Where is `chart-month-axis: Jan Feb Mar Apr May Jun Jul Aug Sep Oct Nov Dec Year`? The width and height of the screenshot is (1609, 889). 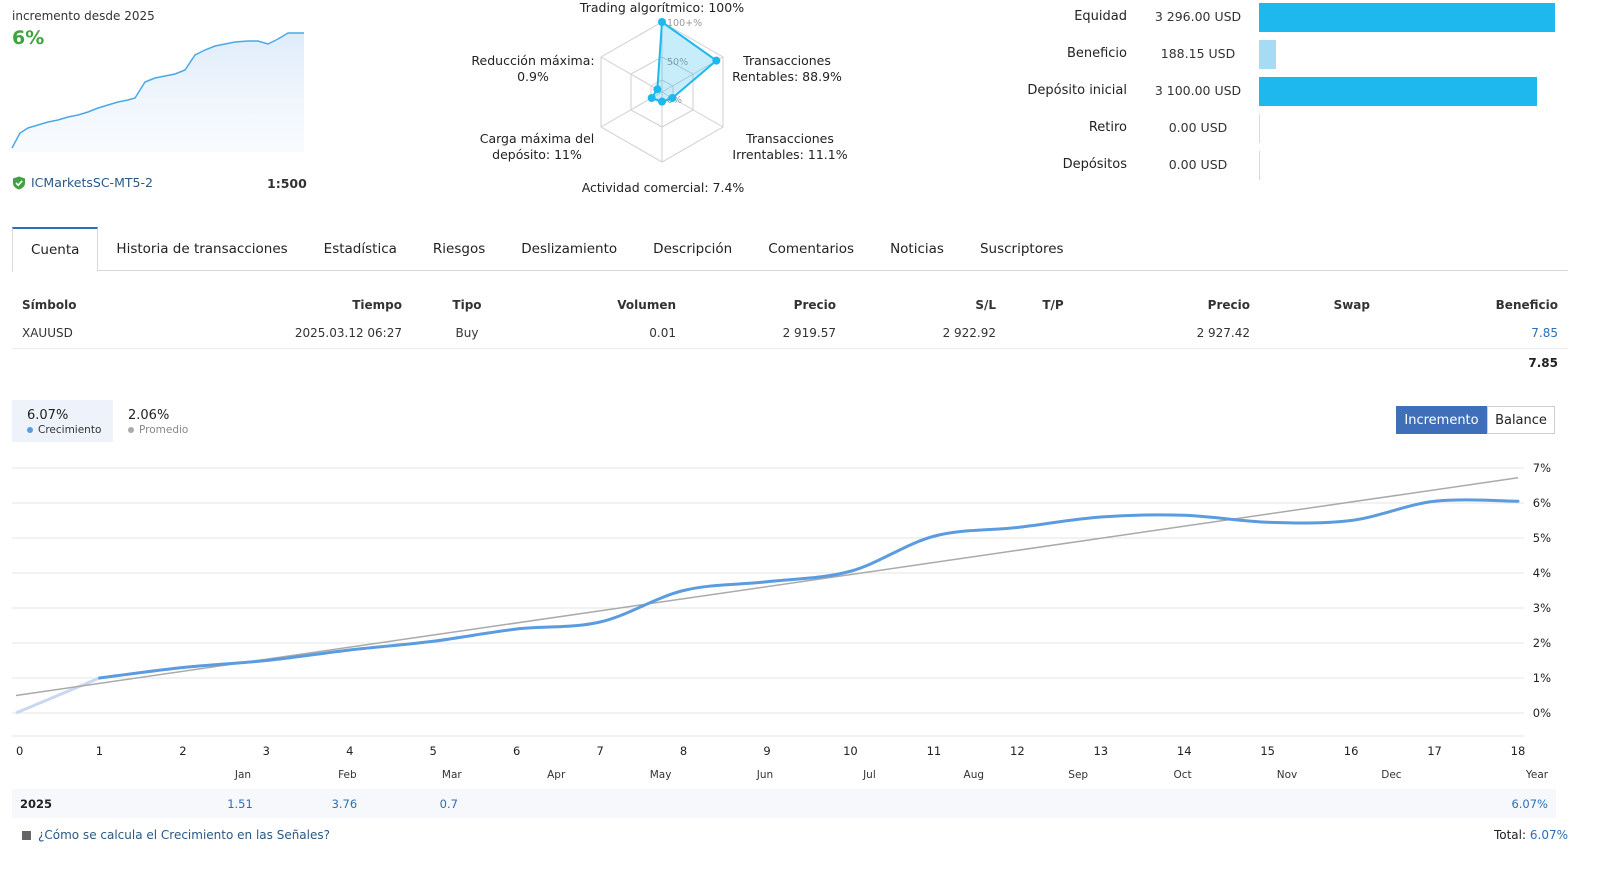
chart-month-axis: Jan Feb Mar Apr May Jun Jul Aug Sep Oct Nov Dec Year is located at coordinates (891, 775).